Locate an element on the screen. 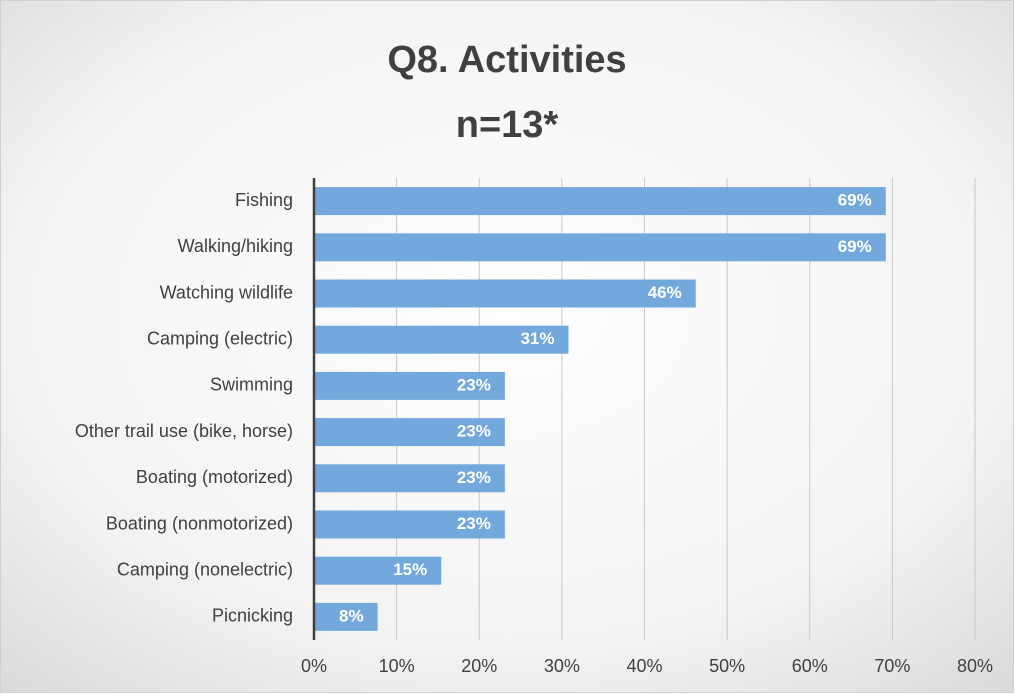 This screenshot has height=694, width=1015. x-tick-label: 50% is located at coordinates (727, 666).